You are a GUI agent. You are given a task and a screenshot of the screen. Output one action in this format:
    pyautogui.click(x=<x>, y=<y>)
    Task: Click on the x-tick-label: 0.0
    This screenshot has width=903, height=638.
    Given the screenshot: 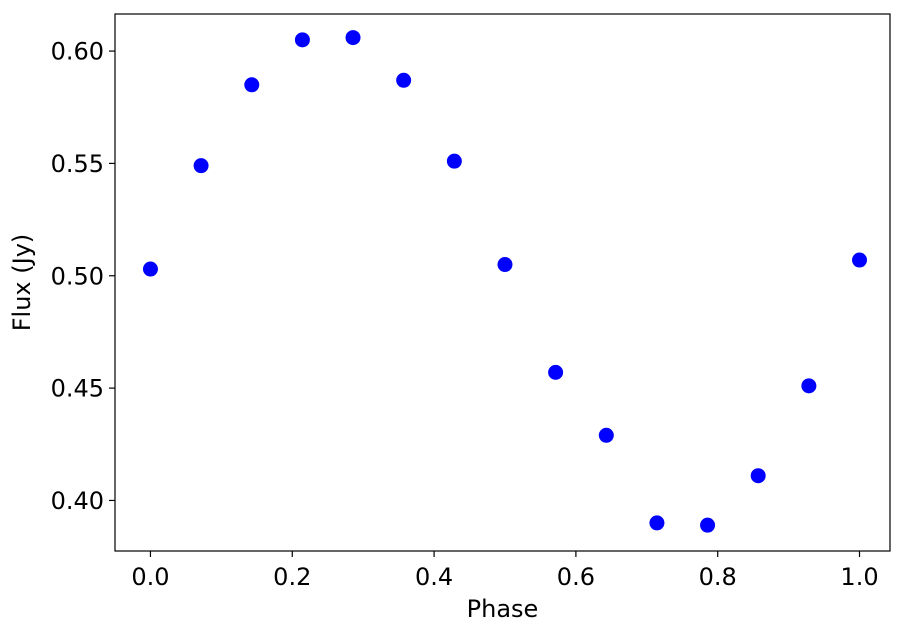 What is the action you would take?
    pyautogui.click(x=150, y=577)
    